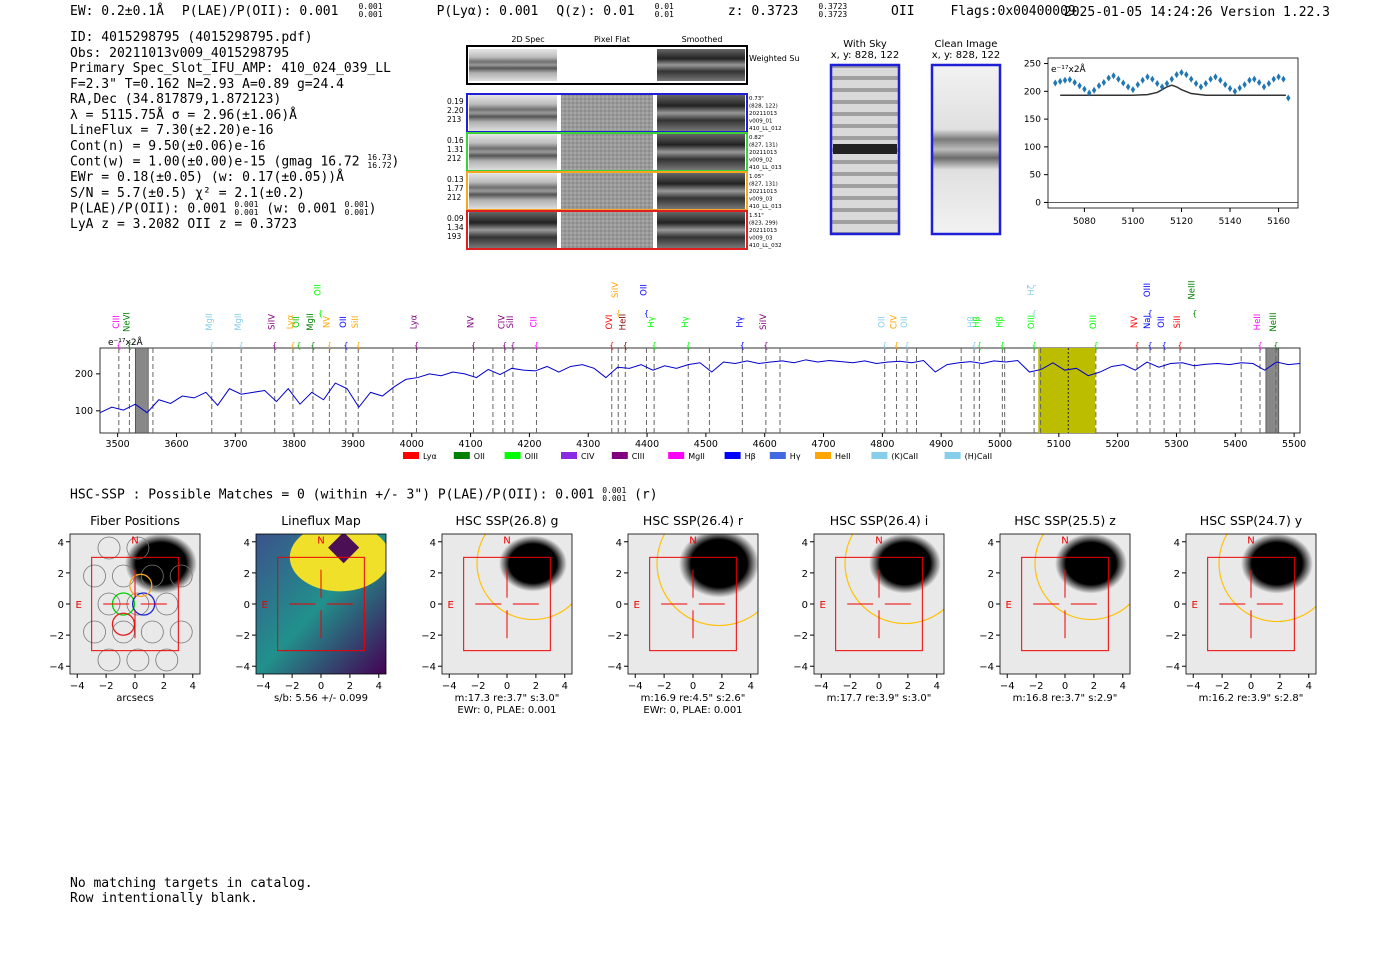 The height and width of the screenshot is (953, 1400). I want to click on full-xtick-label: 4600, so click(765, 444).